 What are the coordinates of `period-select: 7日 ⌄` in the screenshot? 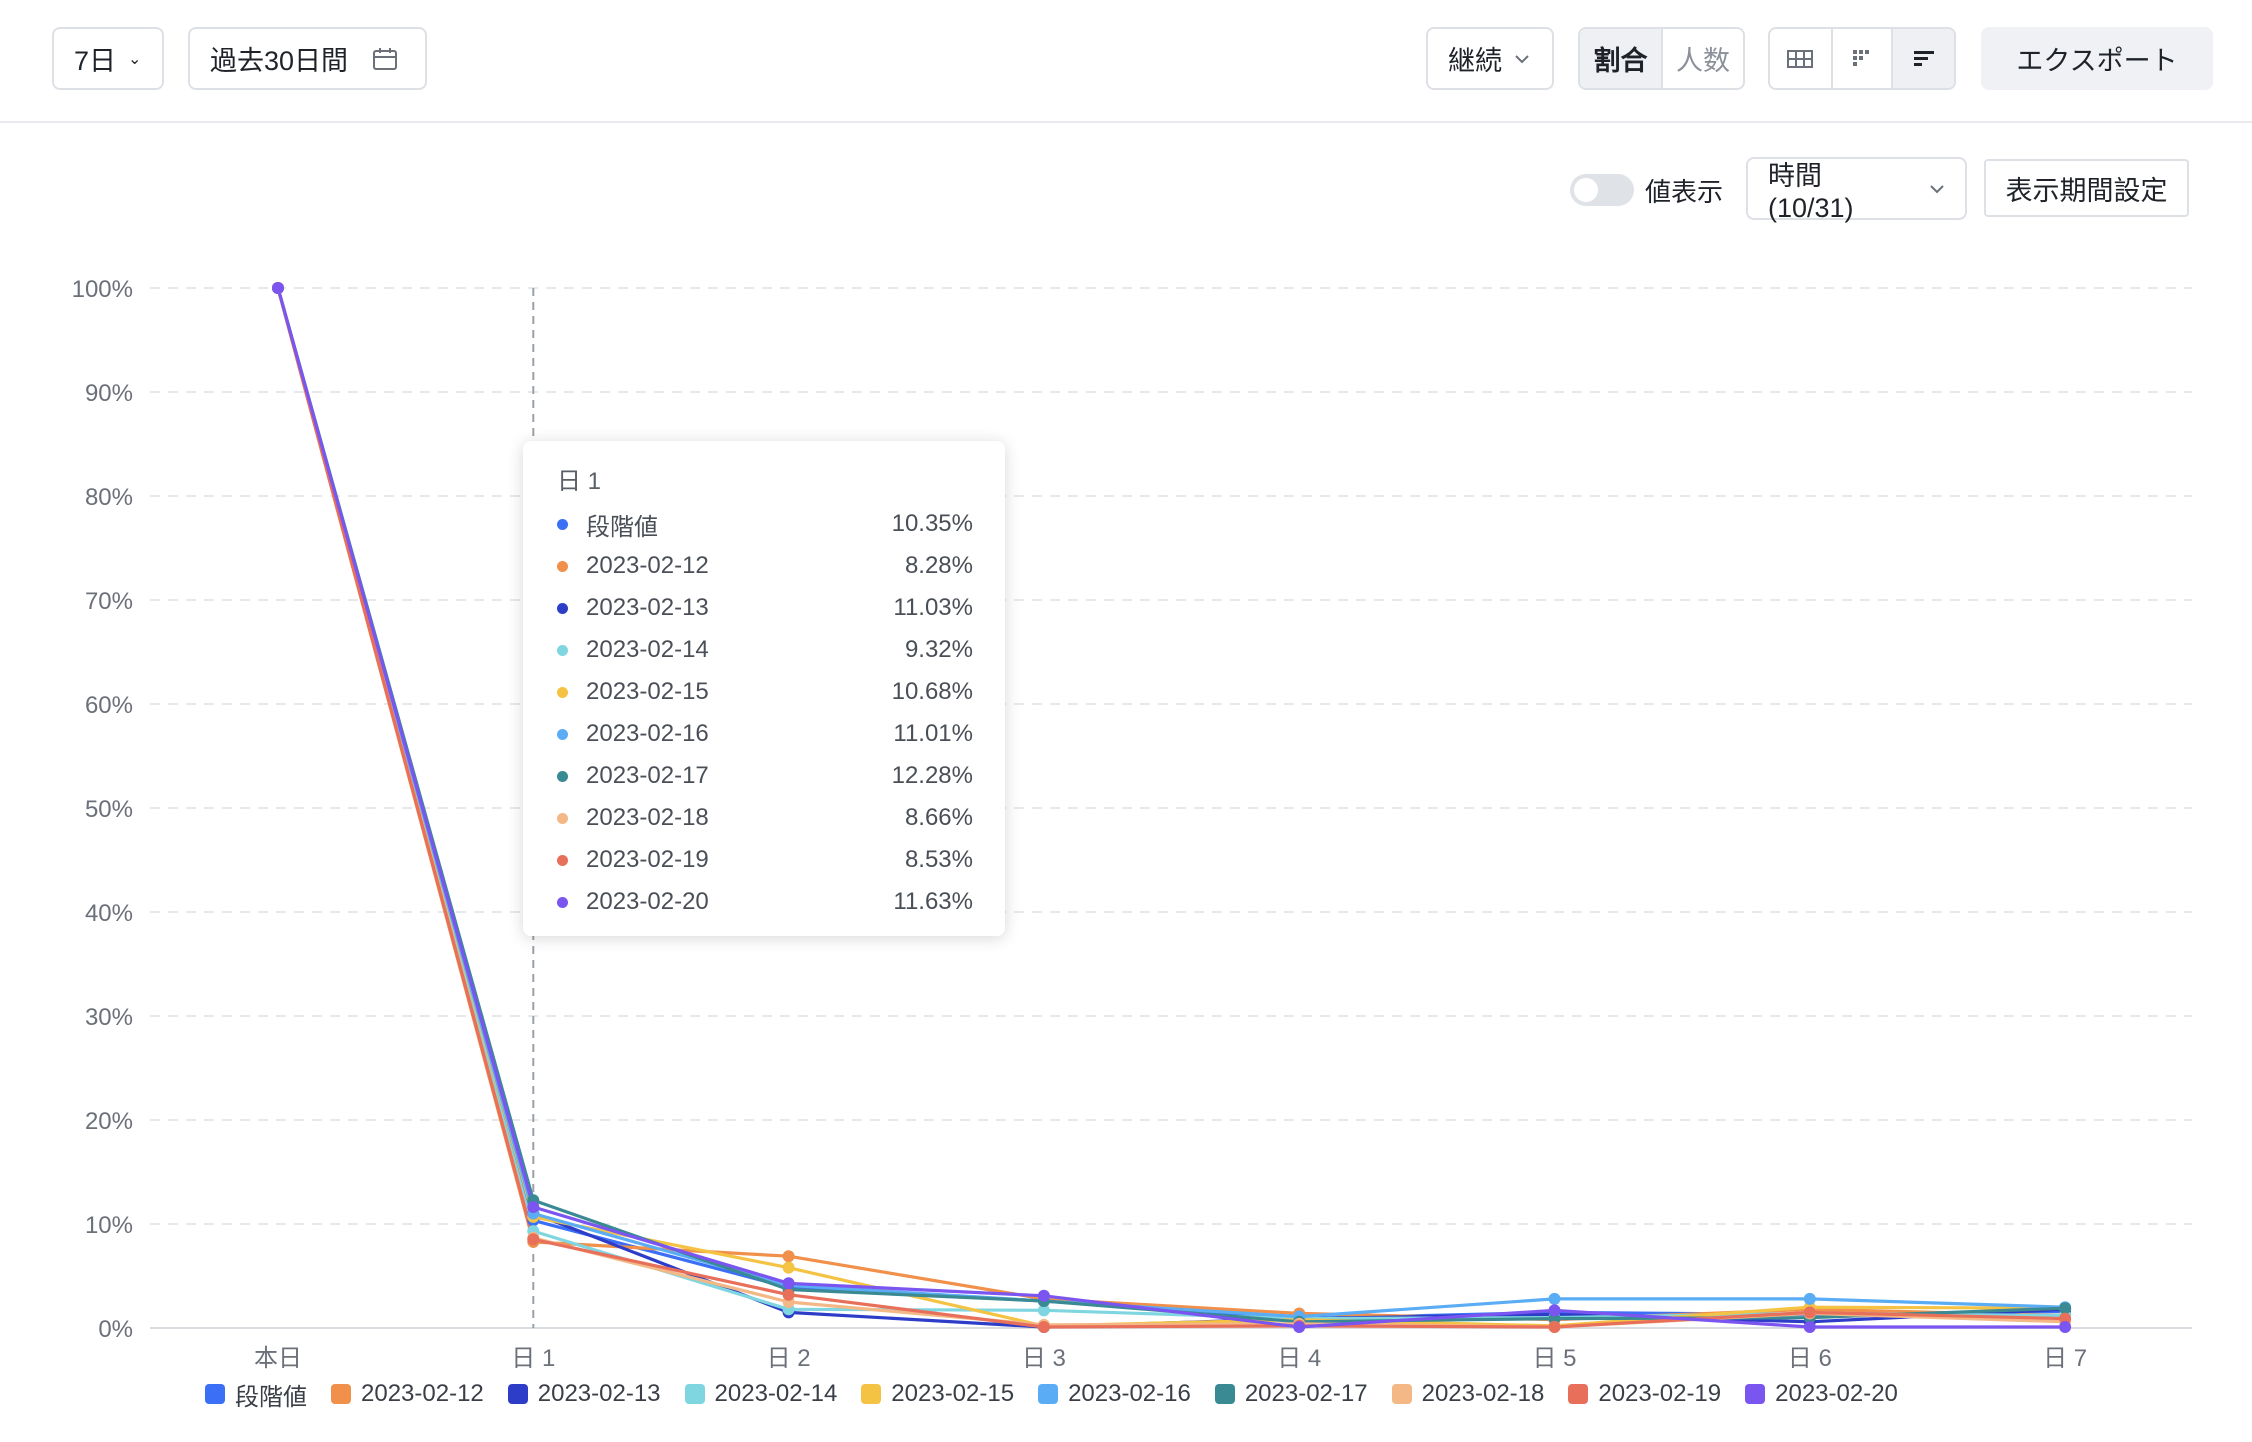 It's located at (108, 58).